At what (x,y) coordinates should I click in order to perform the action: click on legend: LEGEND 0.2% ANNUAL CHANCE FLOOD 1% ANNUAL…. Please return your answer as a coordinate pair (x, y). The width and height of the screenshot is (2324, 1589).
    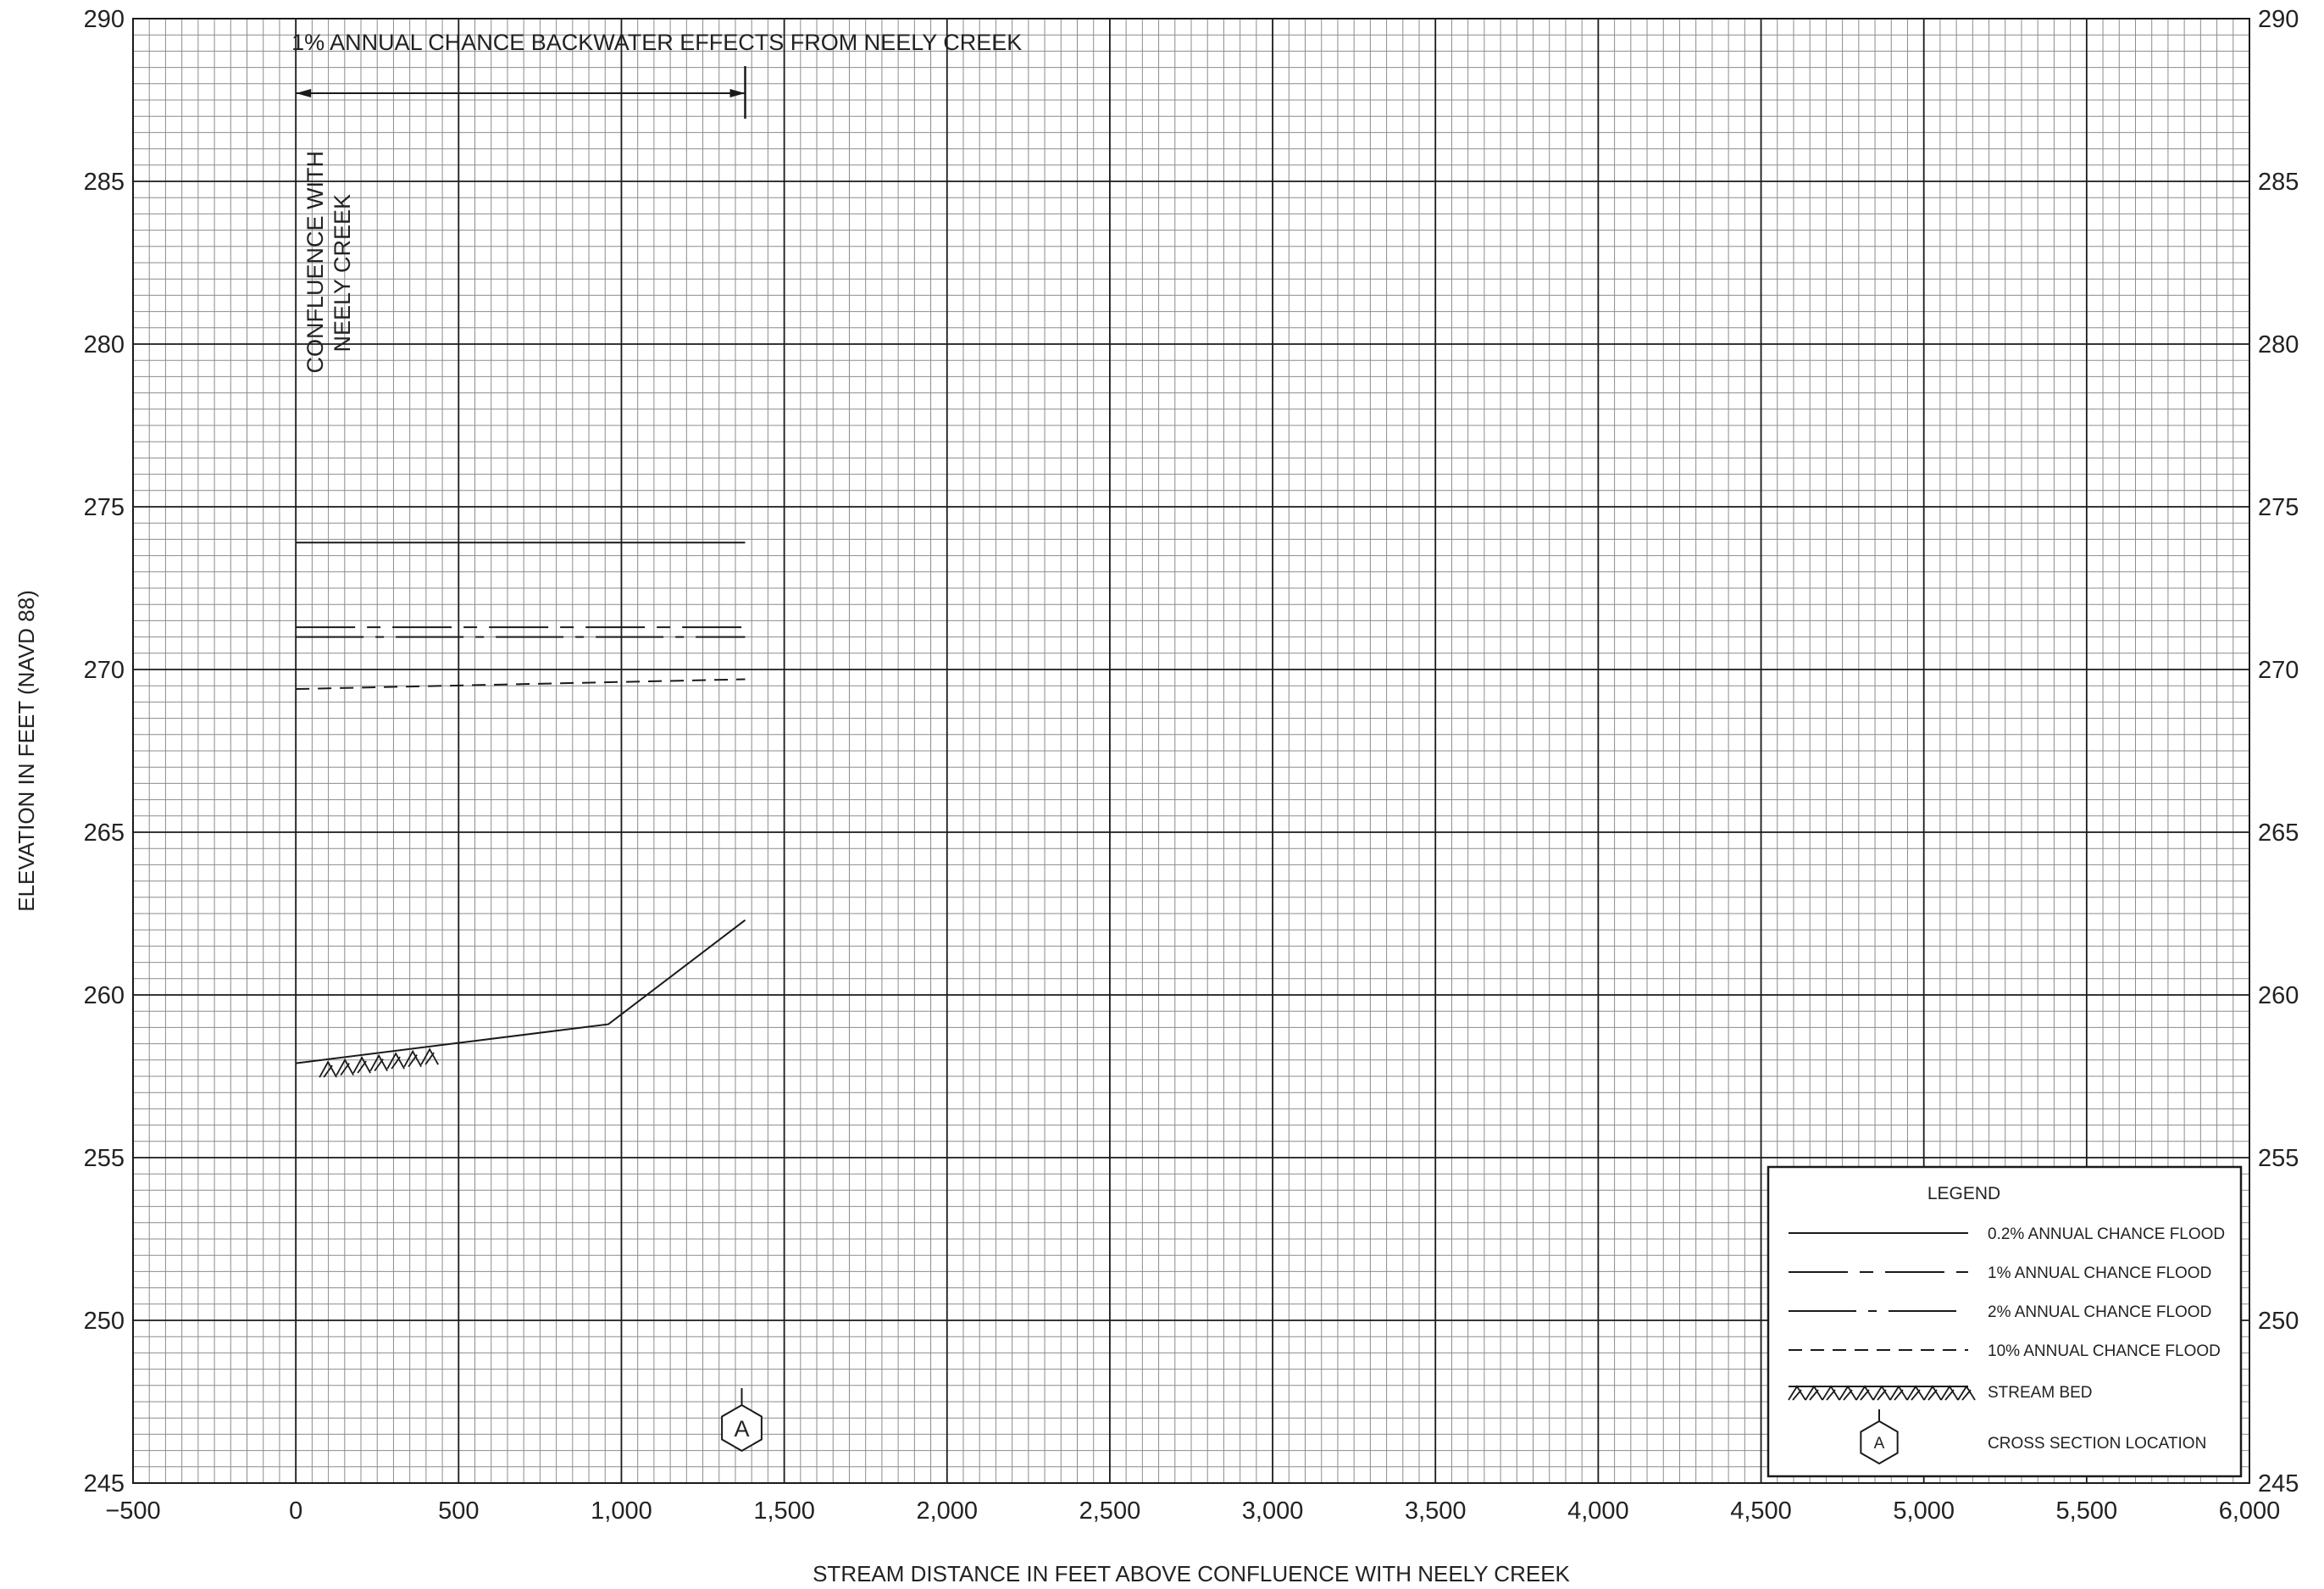
    Looking at the image, I should click on (2005, 1321).